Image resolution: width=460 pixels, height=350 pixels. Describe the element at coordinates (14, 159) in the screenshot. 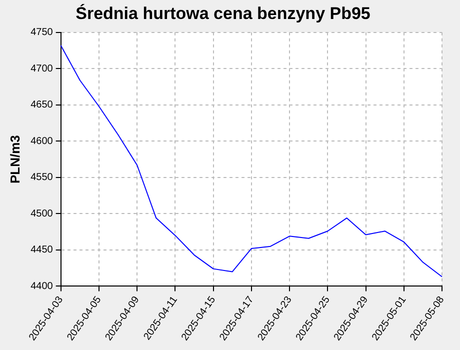

I see `y-axis-title: PLN/m3` at that location.